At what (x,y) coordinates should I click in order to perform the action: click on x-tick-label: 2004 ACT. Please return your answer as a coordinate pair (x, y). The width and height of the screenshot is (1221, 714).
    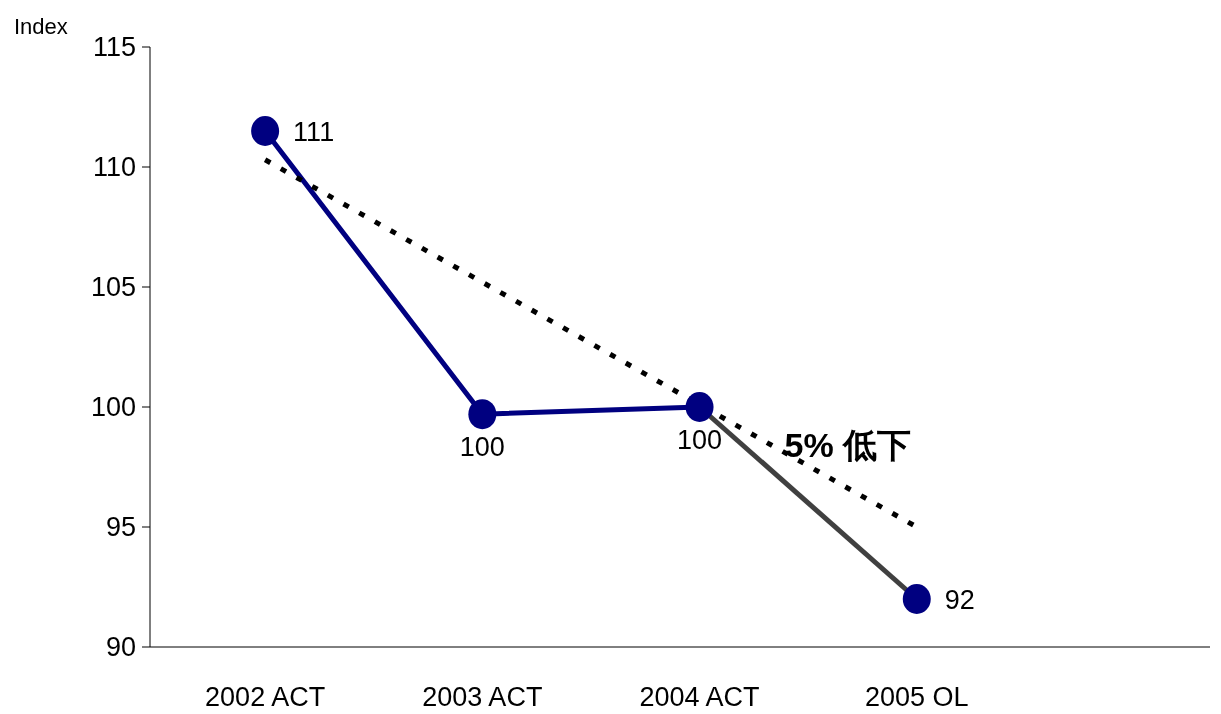
    Looking at the image, I should click on (699, 697).